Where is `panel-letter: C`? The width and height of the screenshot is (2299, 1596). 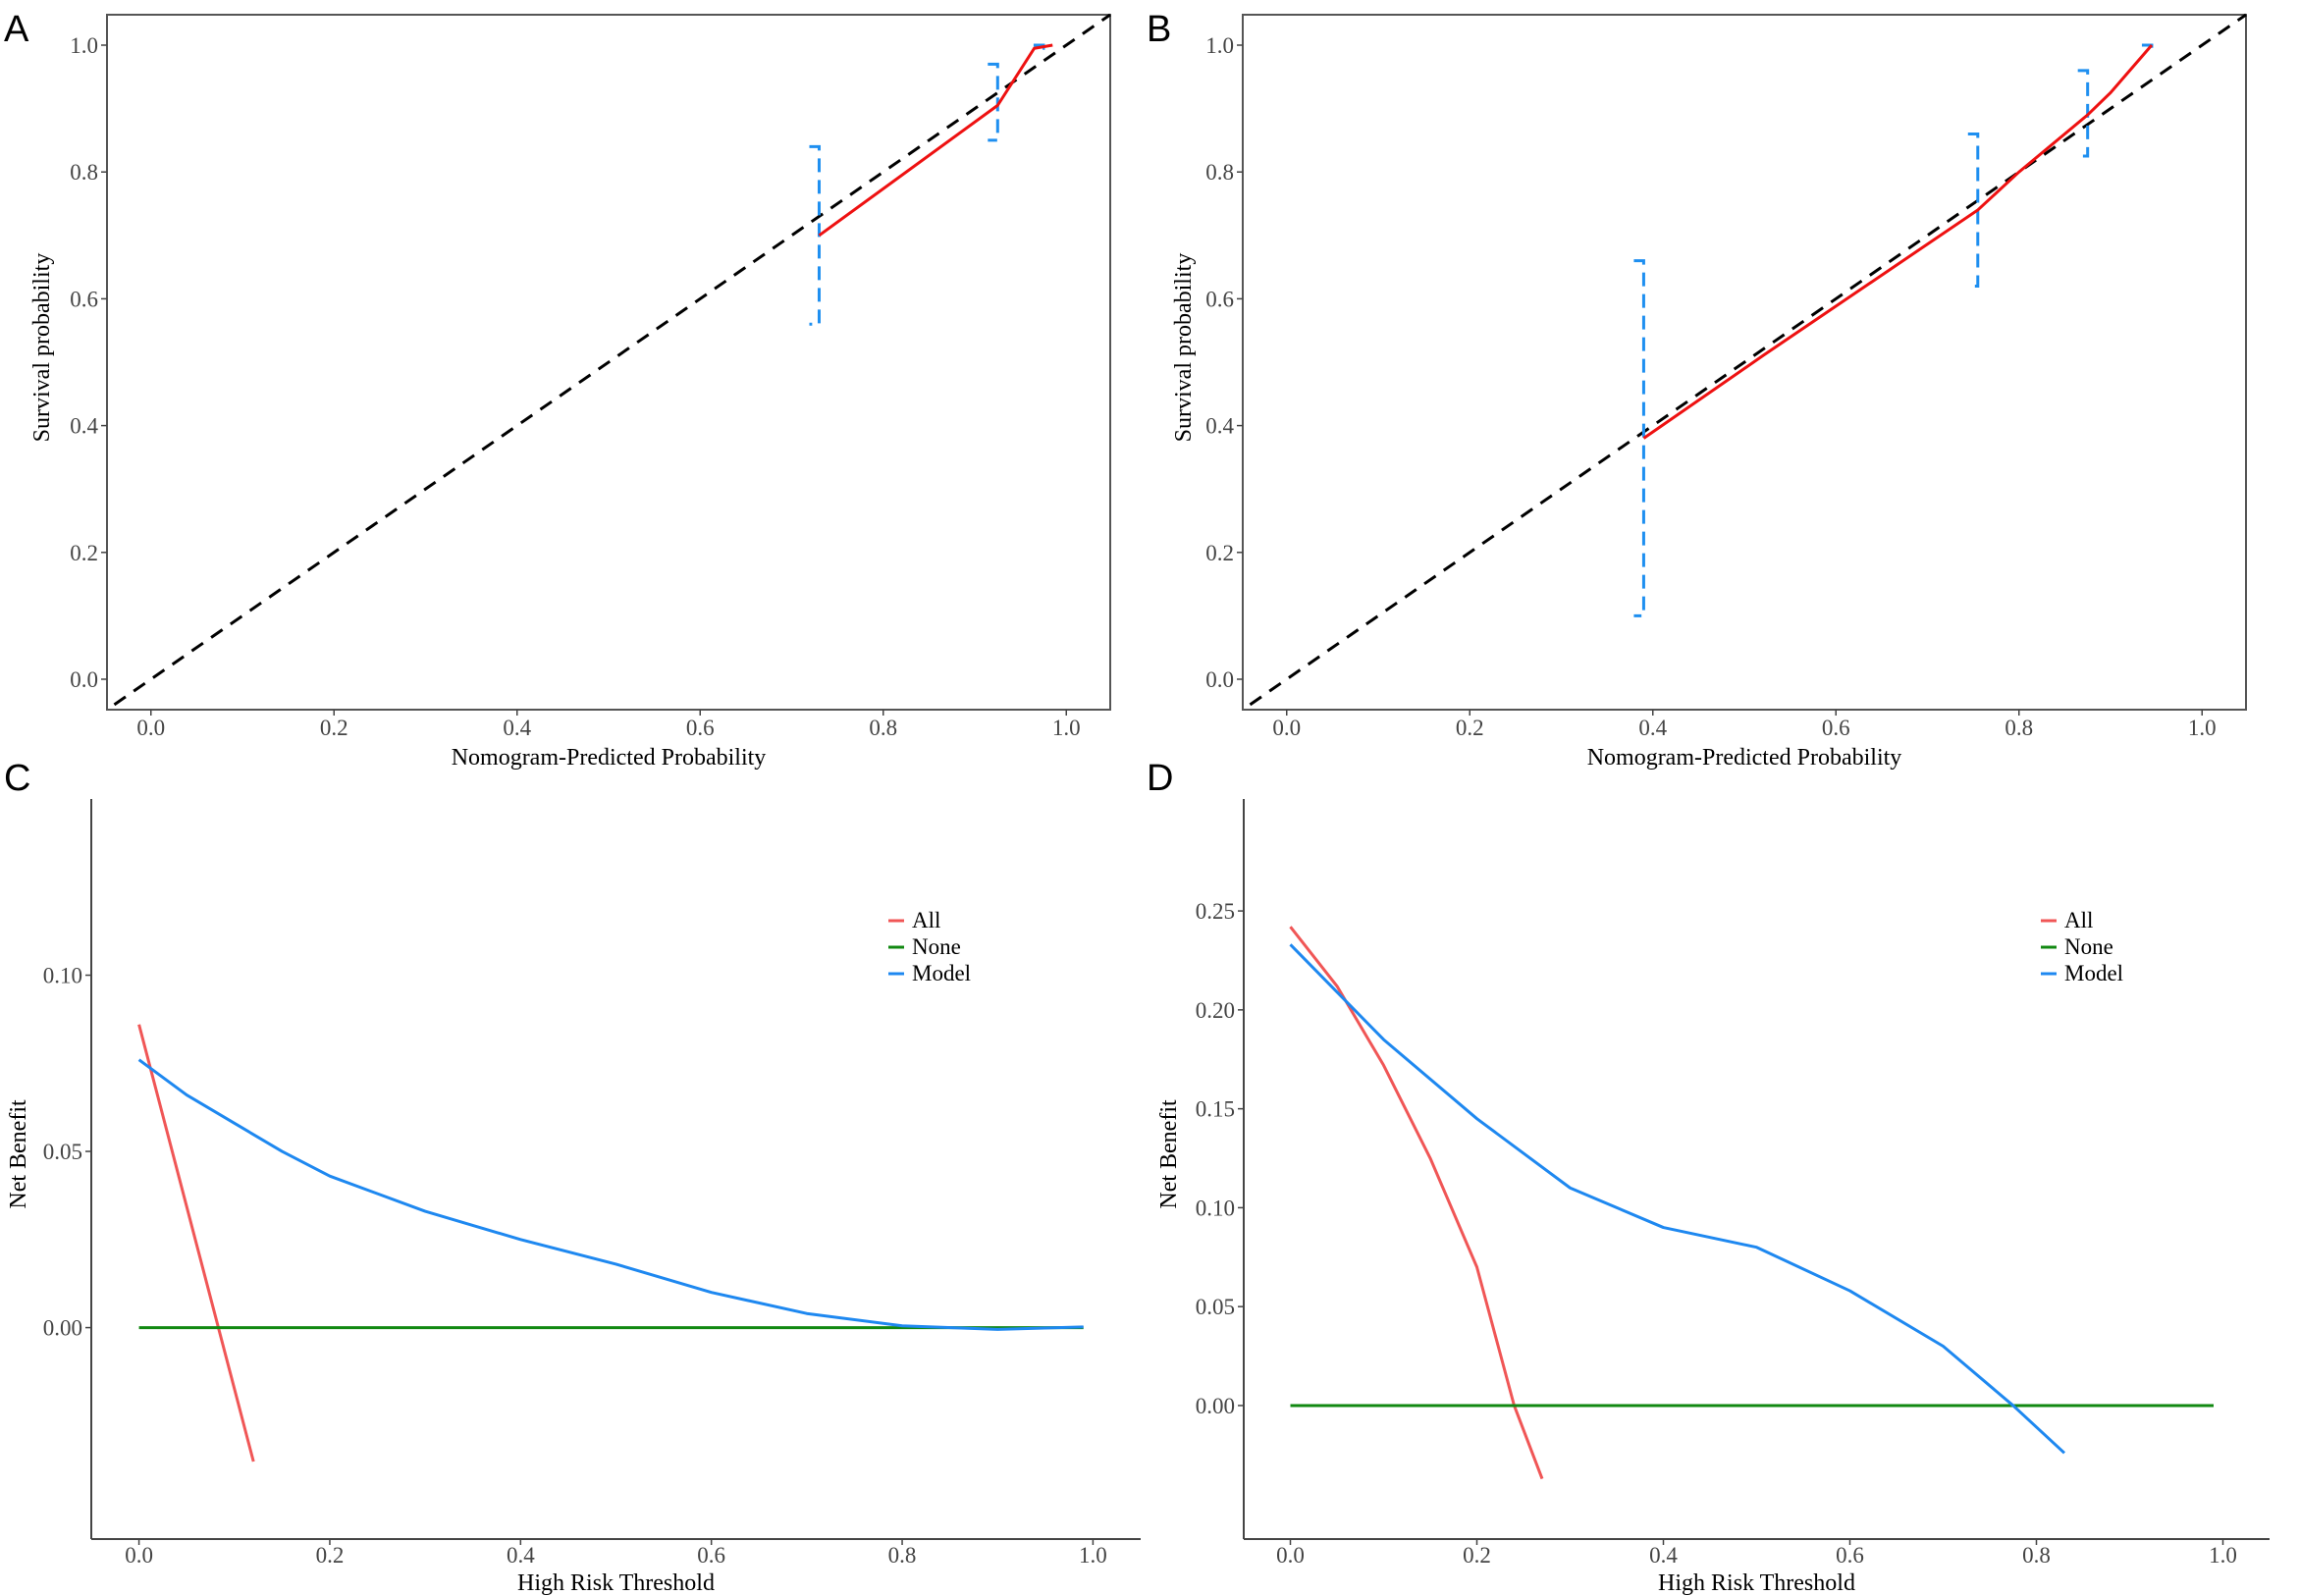
panel-letter: C is located at coordinates (17, 778).